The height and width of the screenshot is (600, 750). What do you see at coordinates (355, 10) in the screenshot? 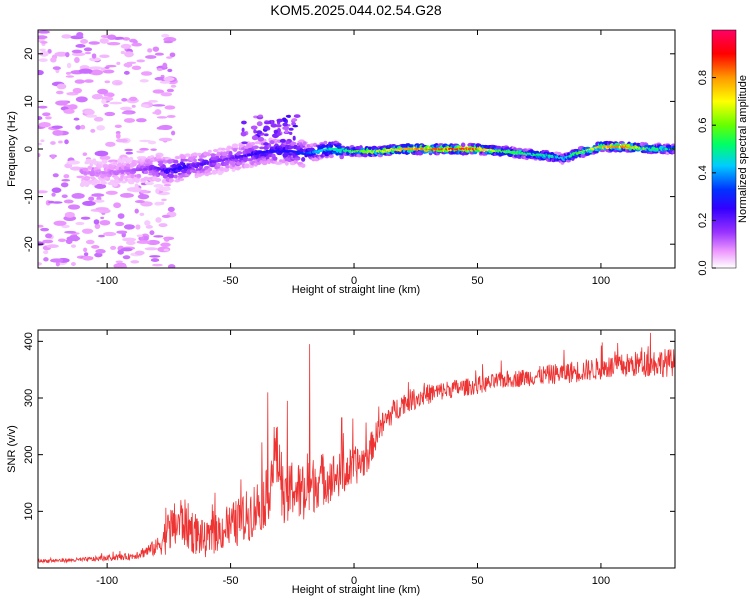
I see `figure-title: KOM5.2025.044.02.54.G28` at bounding box center [355, 10].